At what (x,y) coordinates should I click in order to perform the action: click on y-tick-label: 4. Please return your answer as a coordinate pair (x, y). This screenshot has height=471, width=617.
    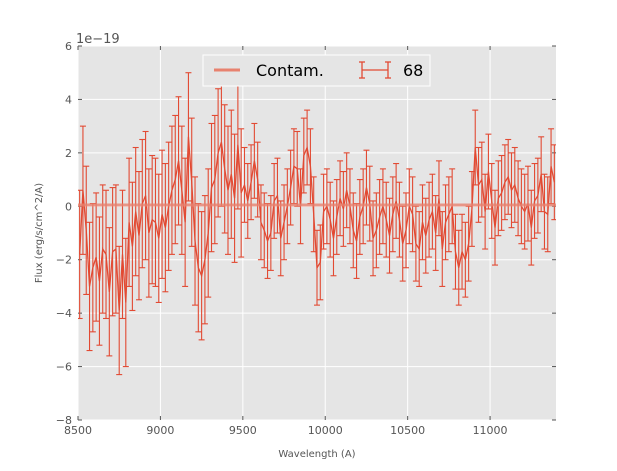
    Looking at the image, I should click on (68, 99).